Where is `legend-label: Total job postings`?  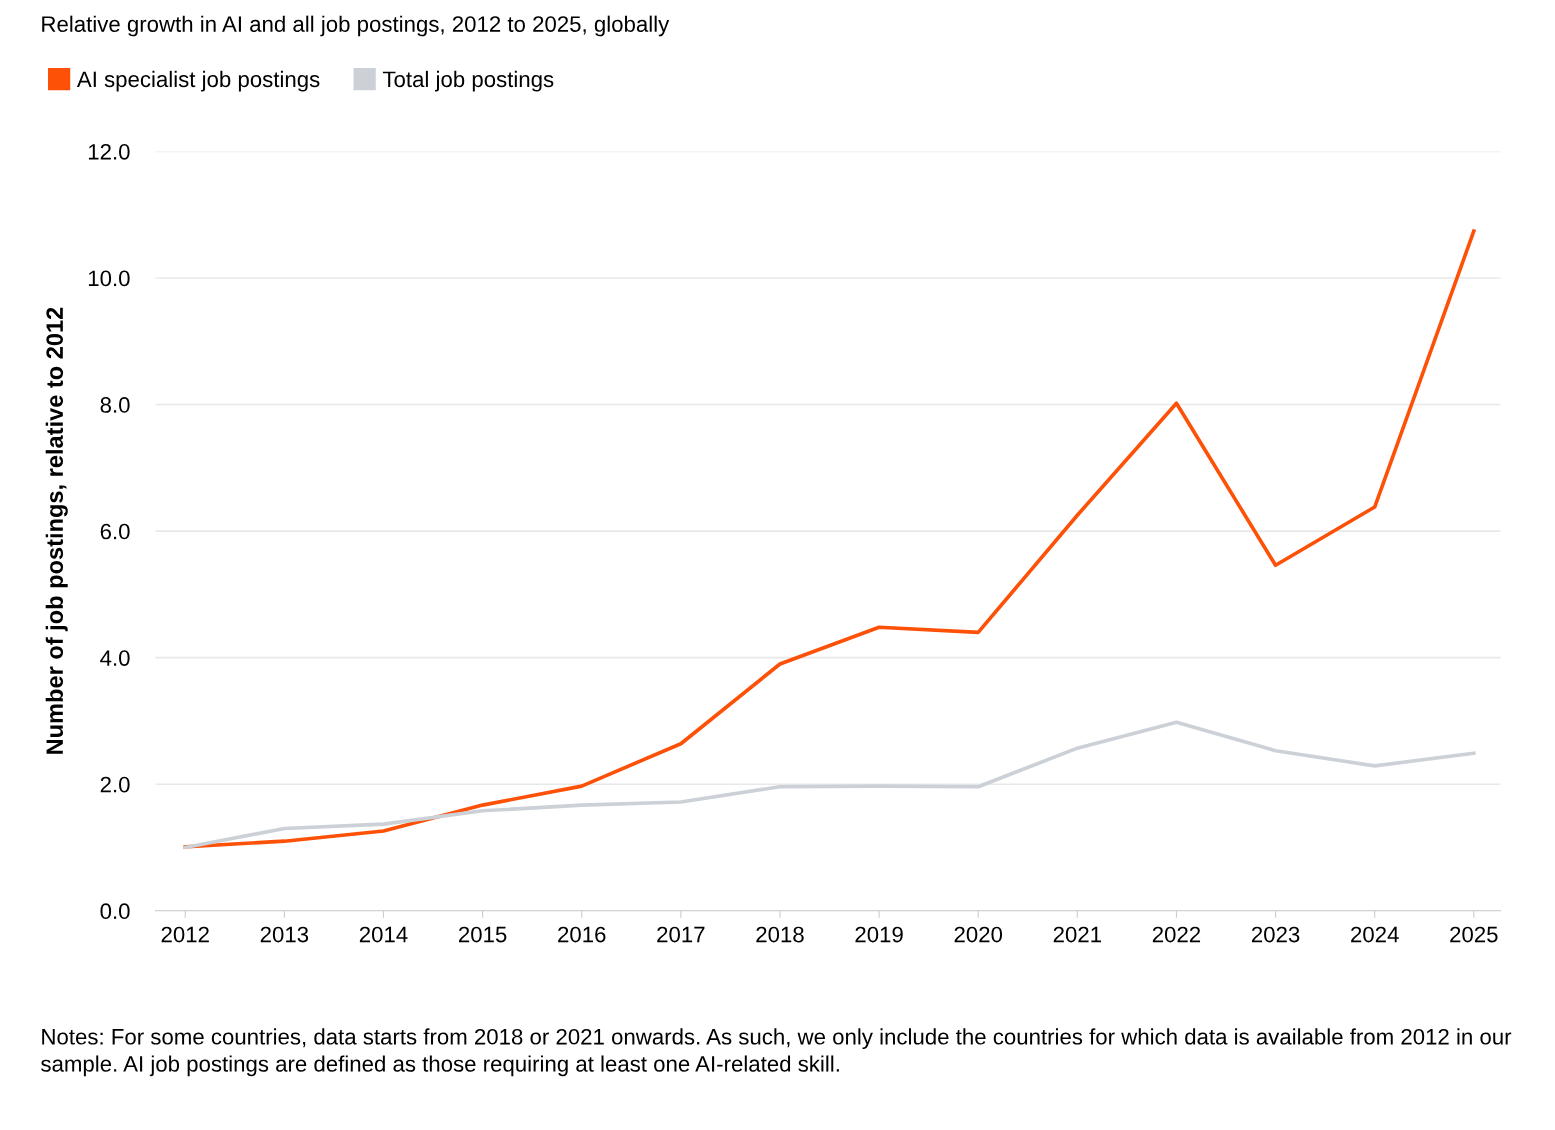 legend-label: Total job postings is located at coordinates (468, 81).